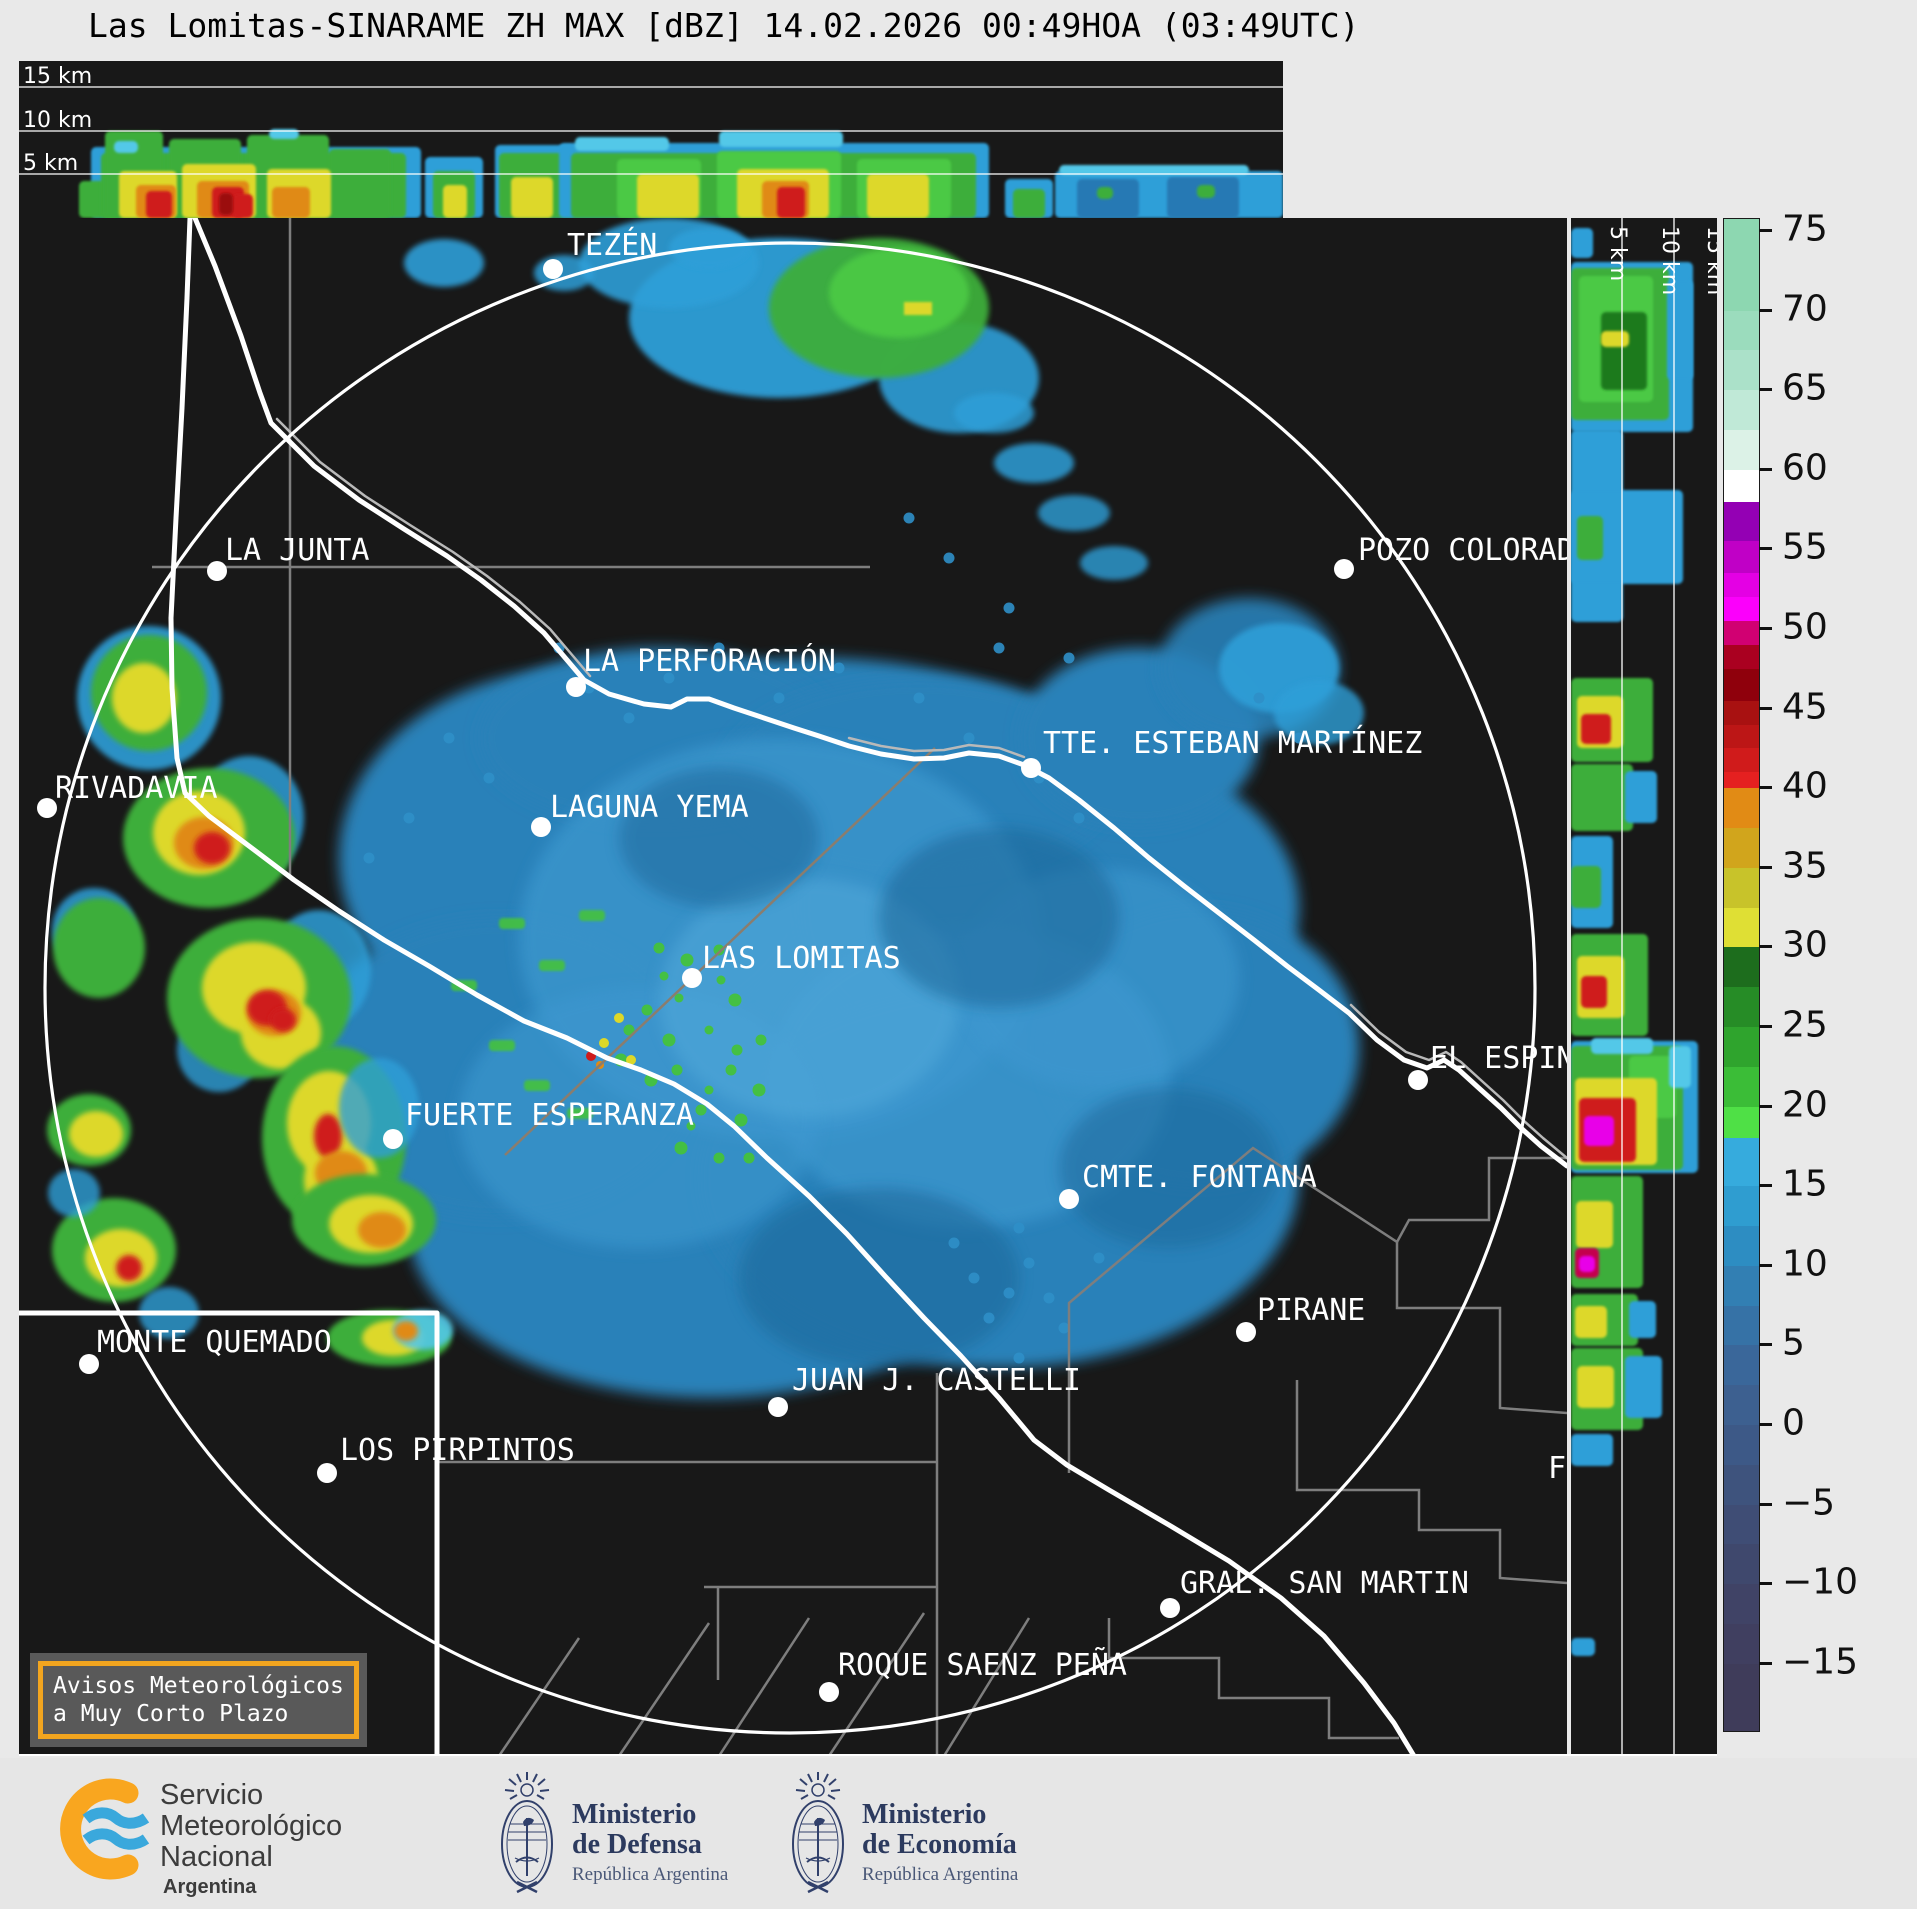 The height and width of the screenshot is (1909, 1917). I want to click on economia-line2: de Economía, so click(939, 1844).